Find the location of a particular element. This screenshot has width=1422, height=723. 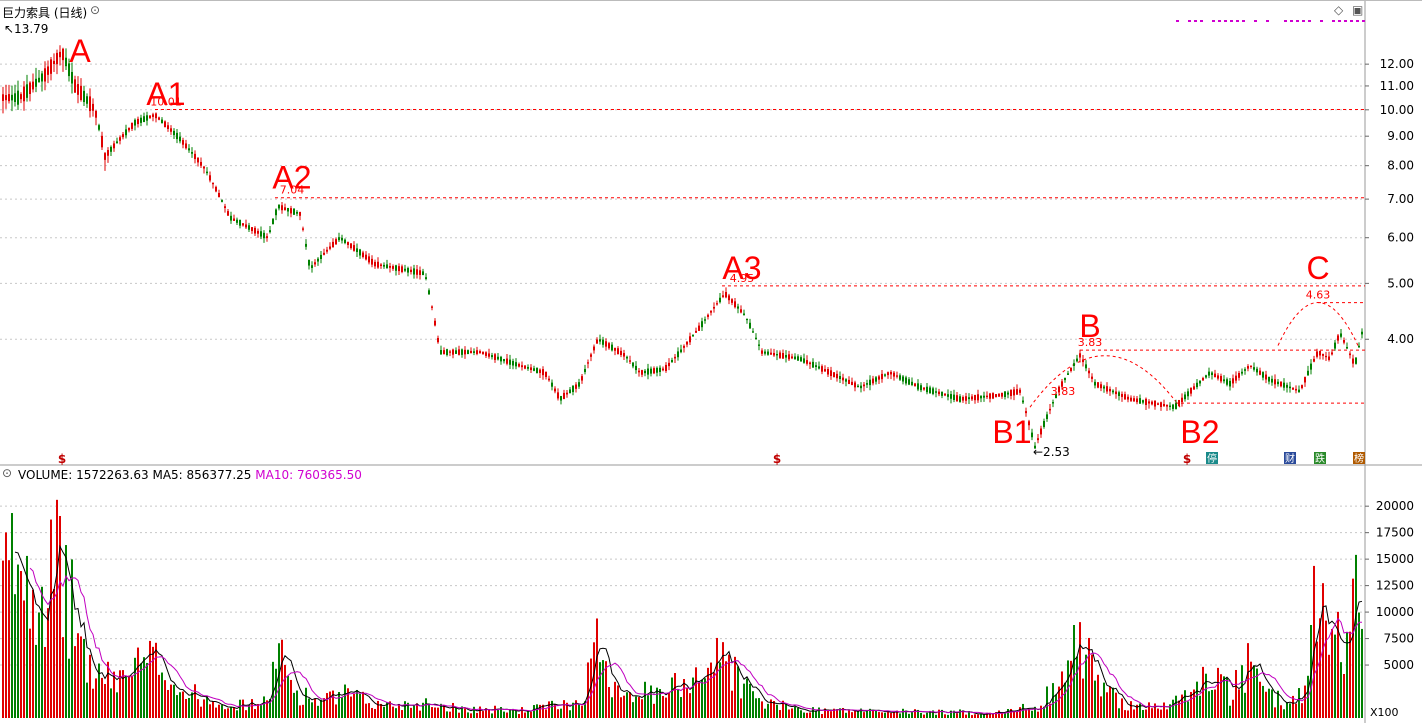

indicator-dot is located at coordinates (1339, 21).